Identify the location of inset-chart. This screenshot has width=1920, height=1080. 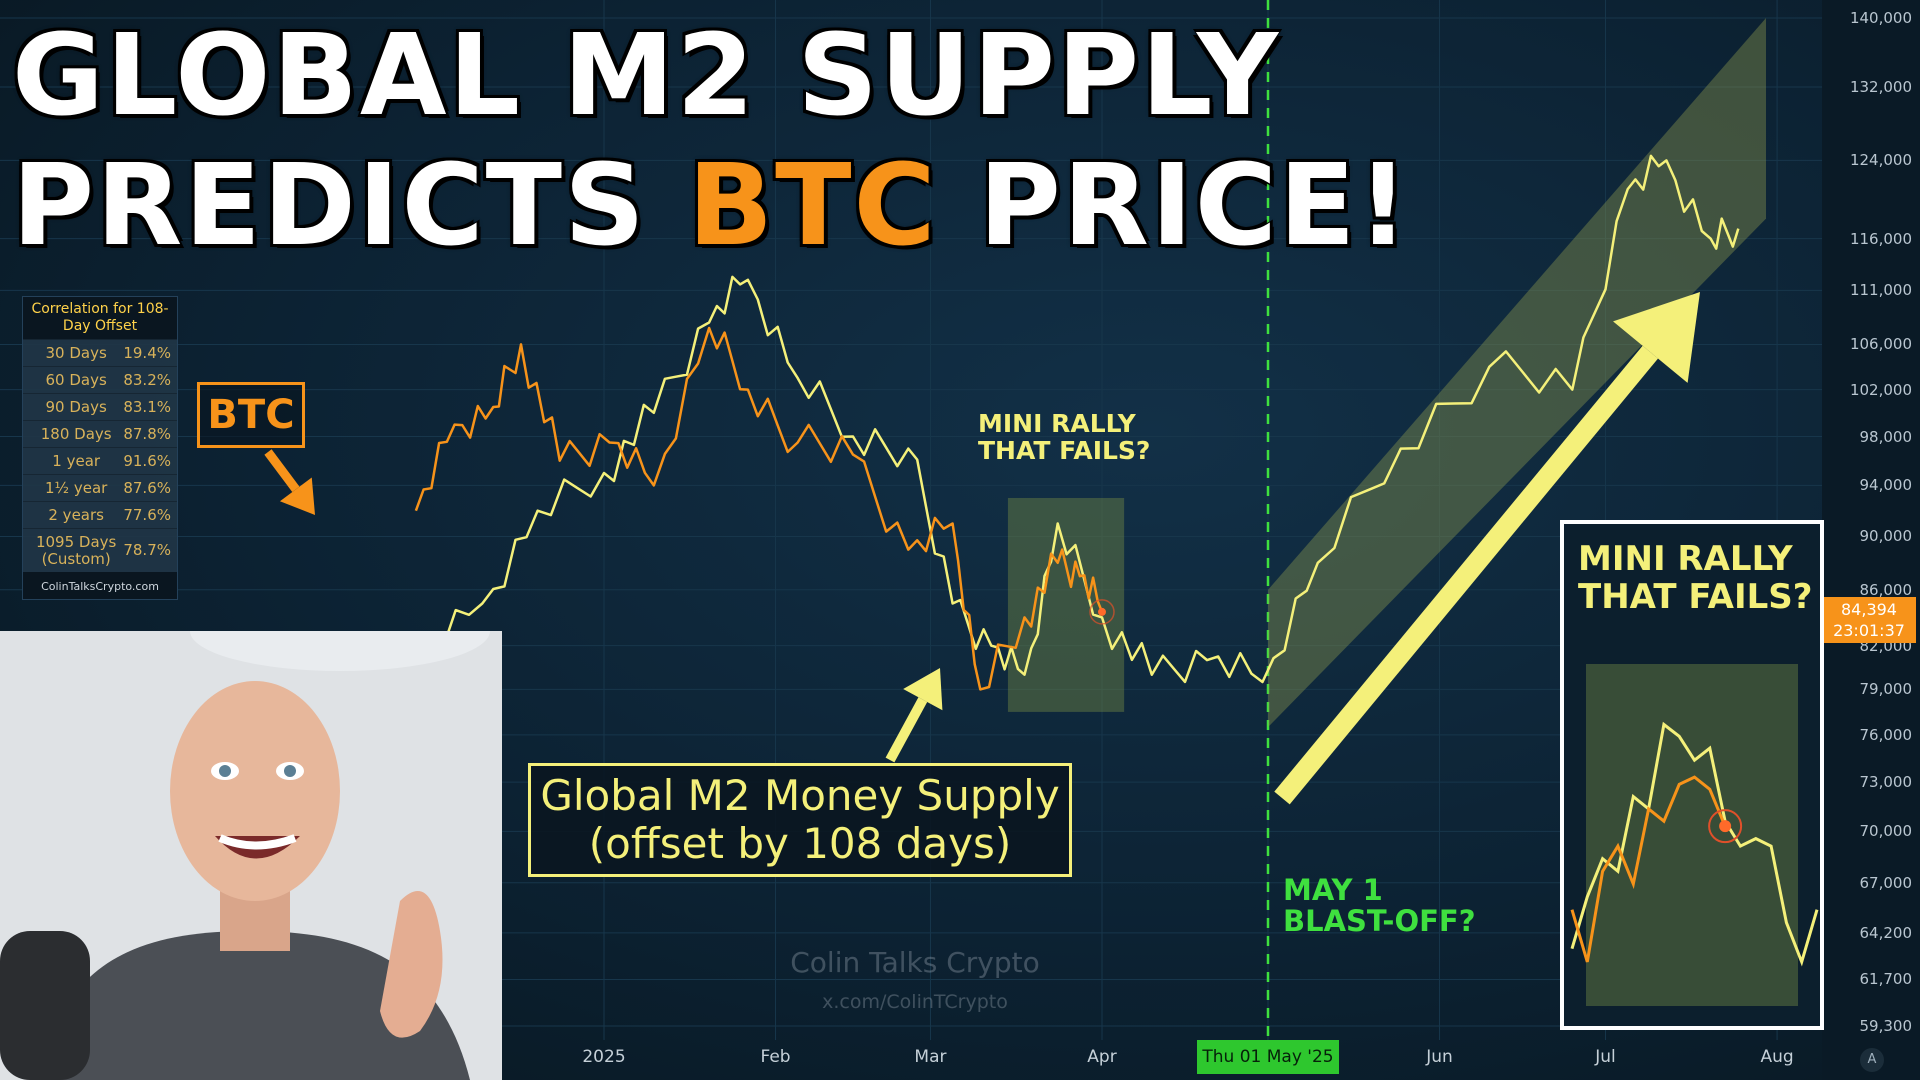
(1694, 835).